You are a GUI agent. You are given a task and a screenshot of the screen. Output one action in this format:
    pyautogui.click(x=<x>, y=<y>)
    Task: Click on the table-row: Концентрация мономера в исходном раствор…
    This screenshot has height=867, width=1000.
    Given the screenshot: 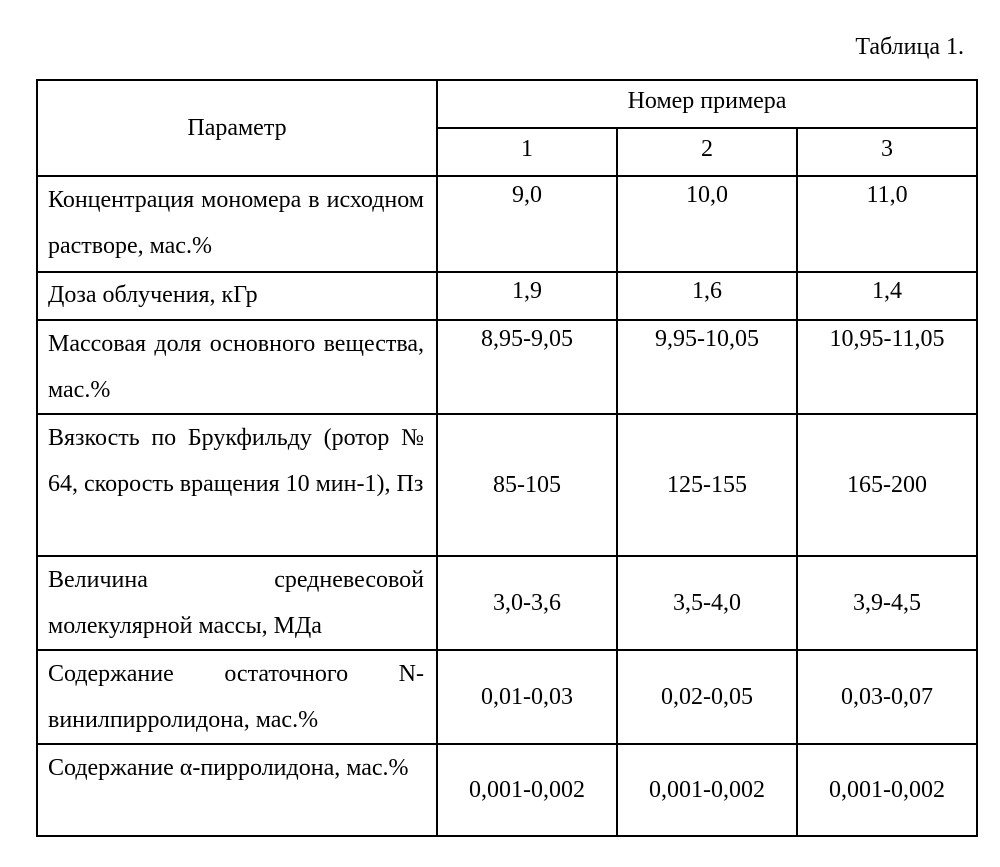 What is the action you would take?
    pyautogui.click(x=507, y=224)
    